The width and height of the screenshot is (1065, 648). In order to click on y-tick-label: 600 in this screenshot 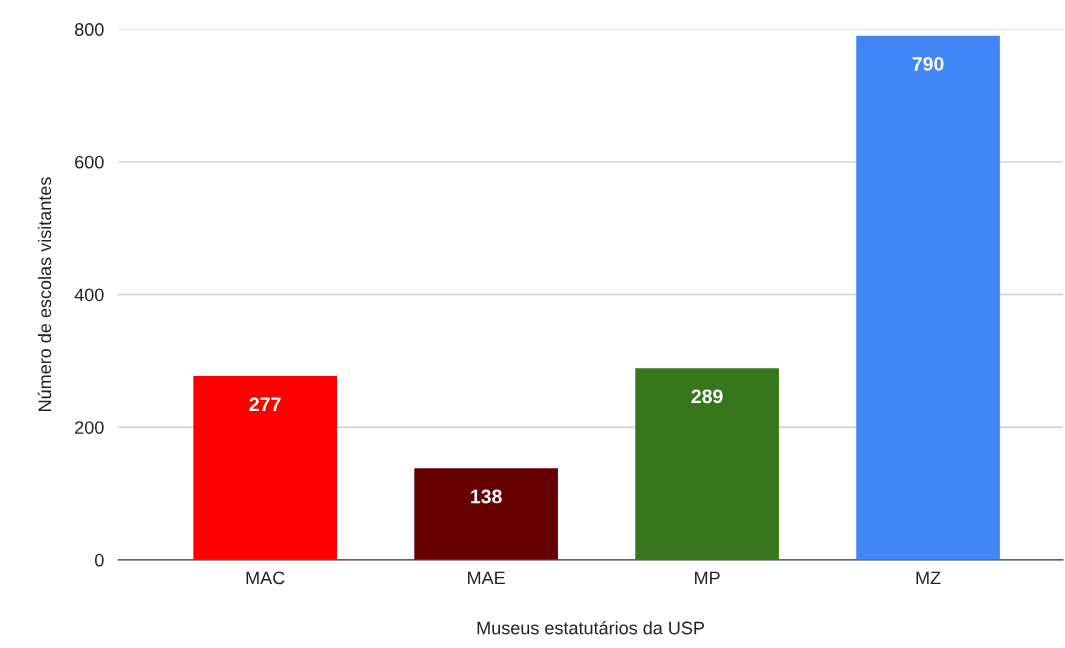, I will do `click(89, 162)`.